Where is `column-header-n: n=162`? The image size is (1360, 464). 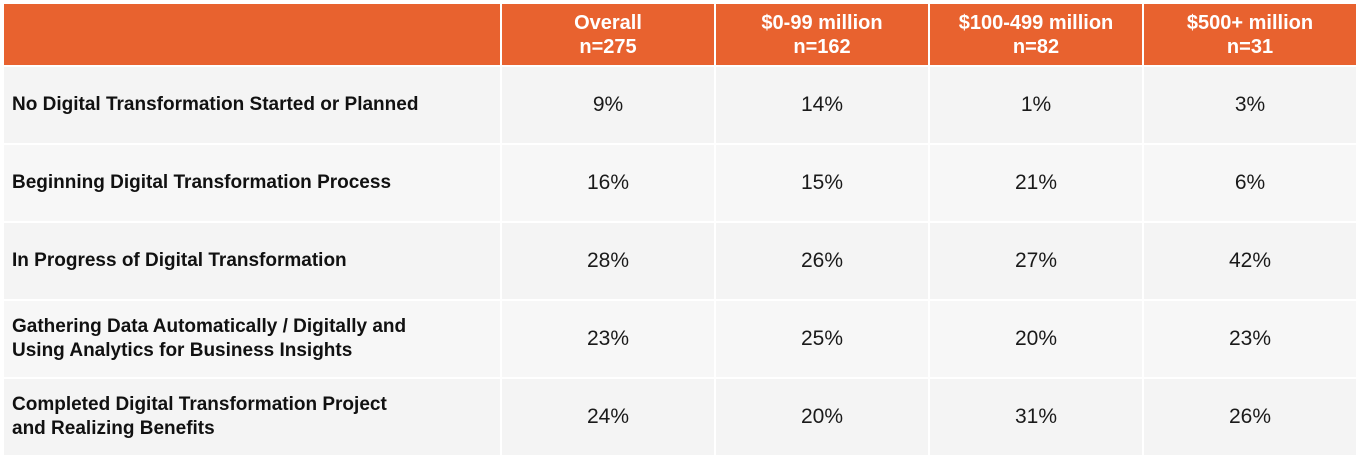
column-header-n: n=162 is located at coordinates (822, 46).